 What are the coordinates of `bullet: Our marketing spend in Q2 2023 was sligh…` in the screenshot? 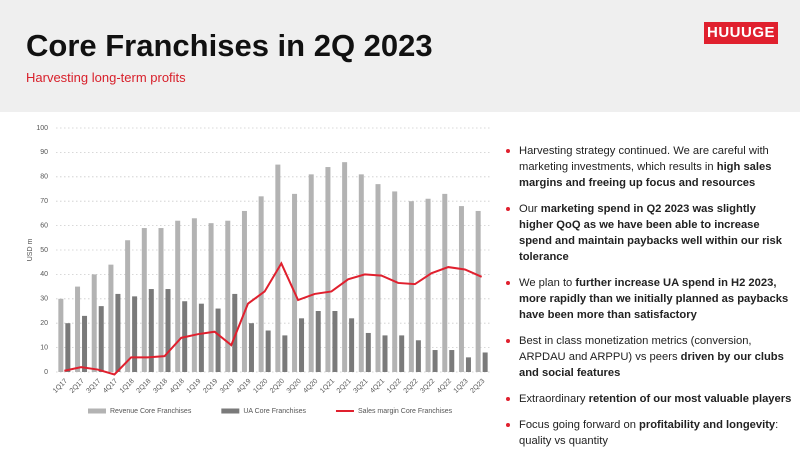 It's located at (648, 233).